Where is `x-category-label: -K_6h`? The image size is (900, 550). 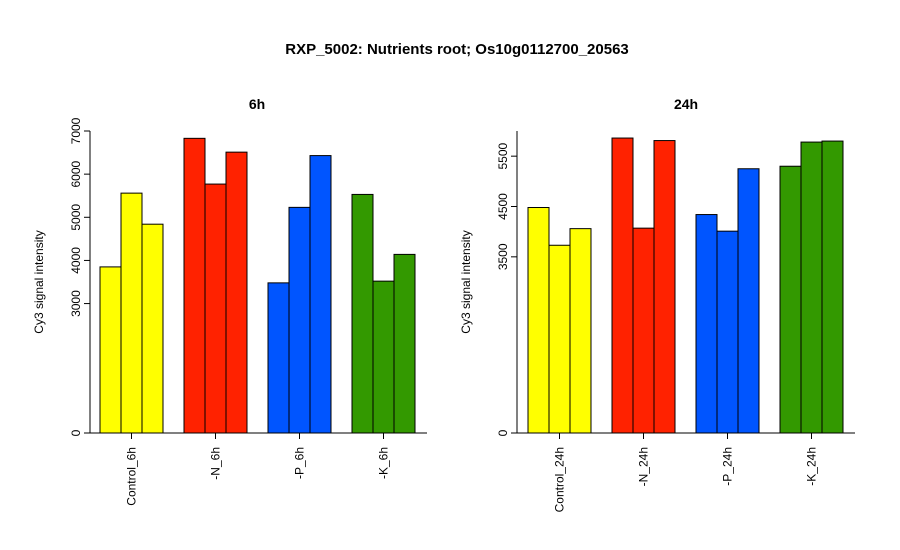 x-category-label: -K_6h is located at coordinates (384, 463).